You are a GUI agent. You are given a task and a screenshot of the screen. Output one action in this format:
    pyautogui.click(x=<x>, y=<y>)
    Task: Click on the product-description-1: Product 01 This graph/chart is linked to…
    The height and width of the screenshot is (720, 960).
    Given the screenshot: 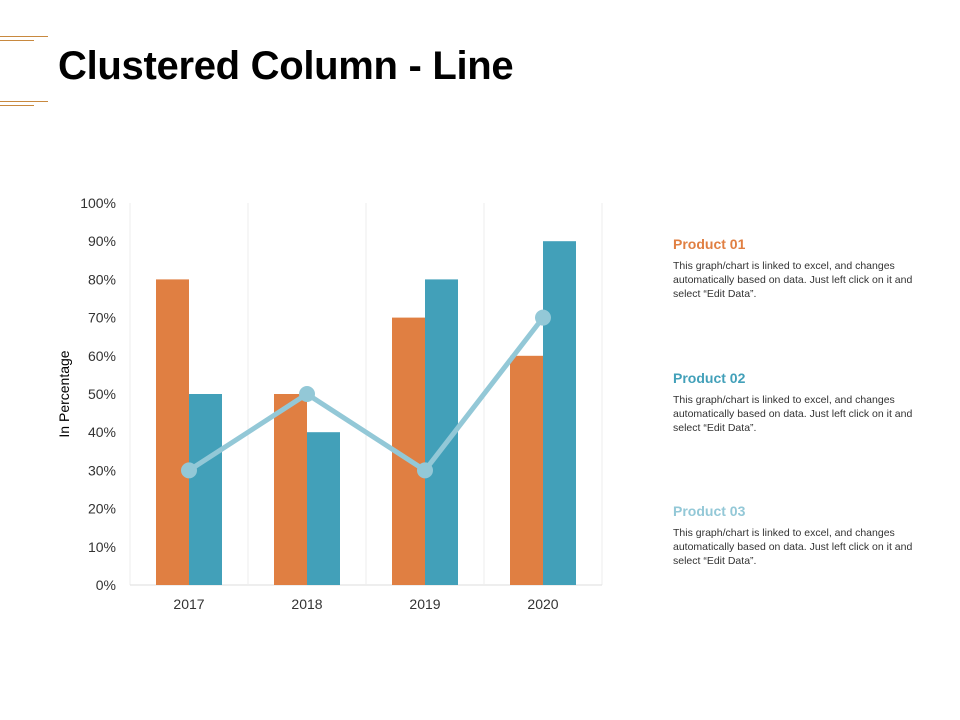 What is the action you would take?
    pyautogui.click(x=793, y=268)
    